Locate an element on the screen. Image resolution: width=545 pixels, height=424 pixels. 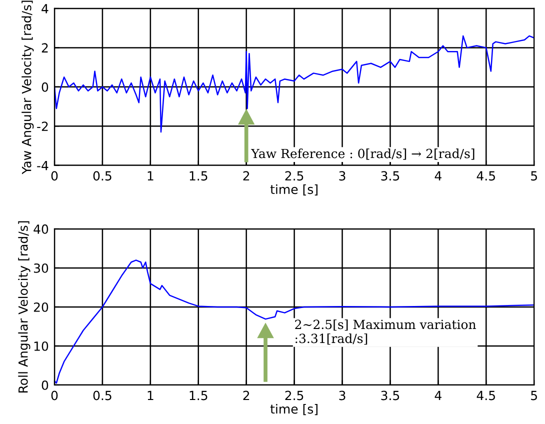
y-tick-label: 30 is located at coordinates (41, 268).